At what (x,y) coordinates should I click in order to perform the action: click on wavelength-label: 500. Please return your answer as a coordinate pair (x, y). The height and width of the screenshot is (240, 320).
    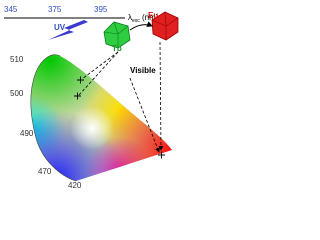
    Looking at the image, I should click on (17, 93).